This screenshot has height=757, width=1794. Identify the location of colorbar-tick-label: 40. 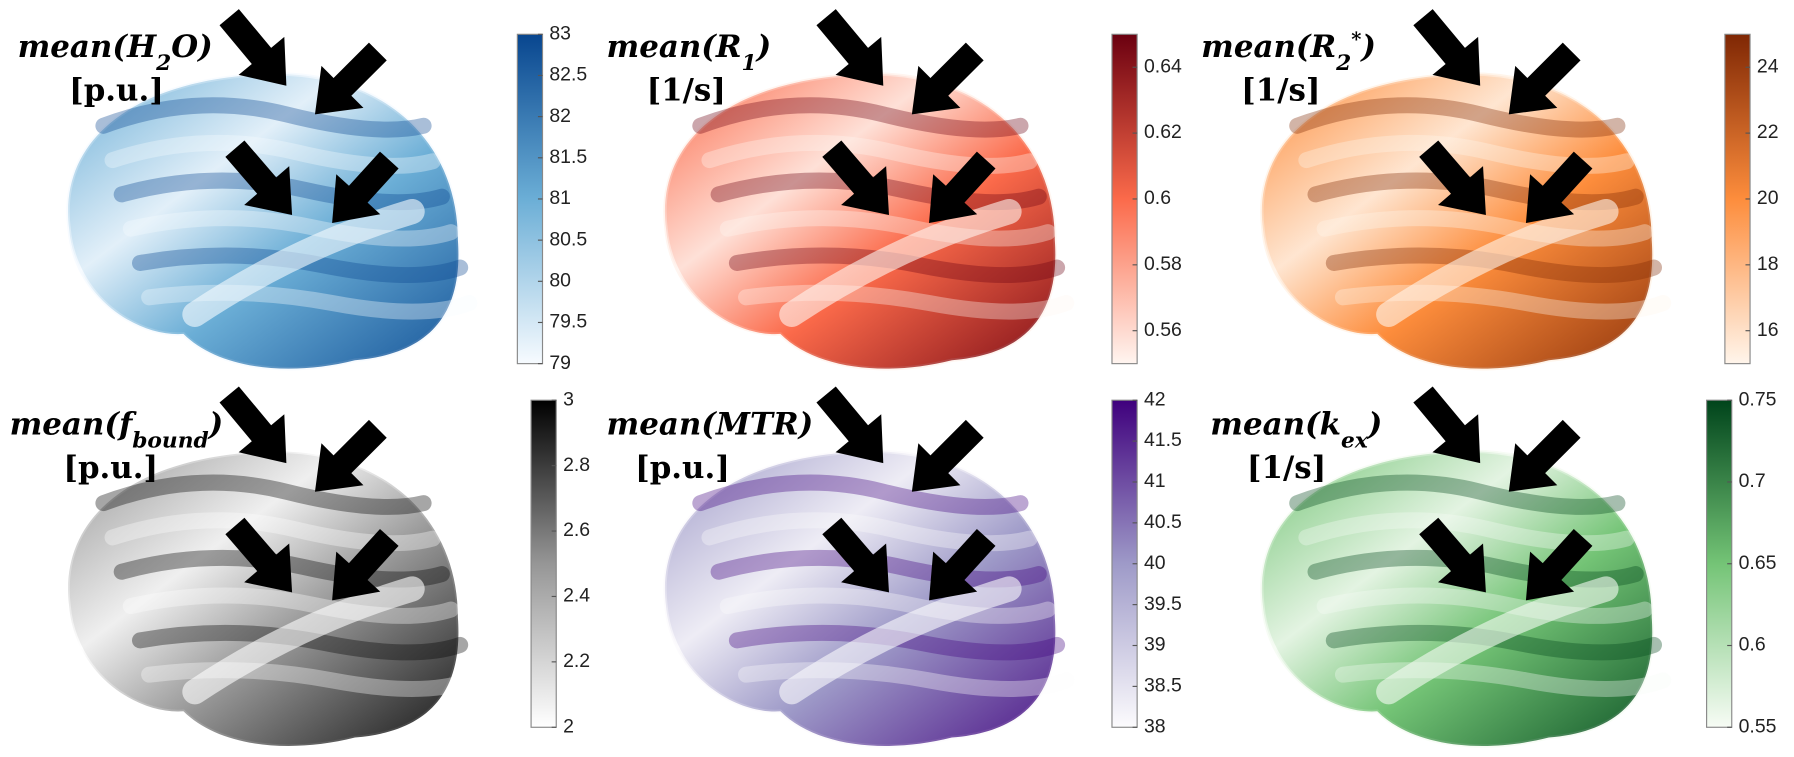
(1155, 563).